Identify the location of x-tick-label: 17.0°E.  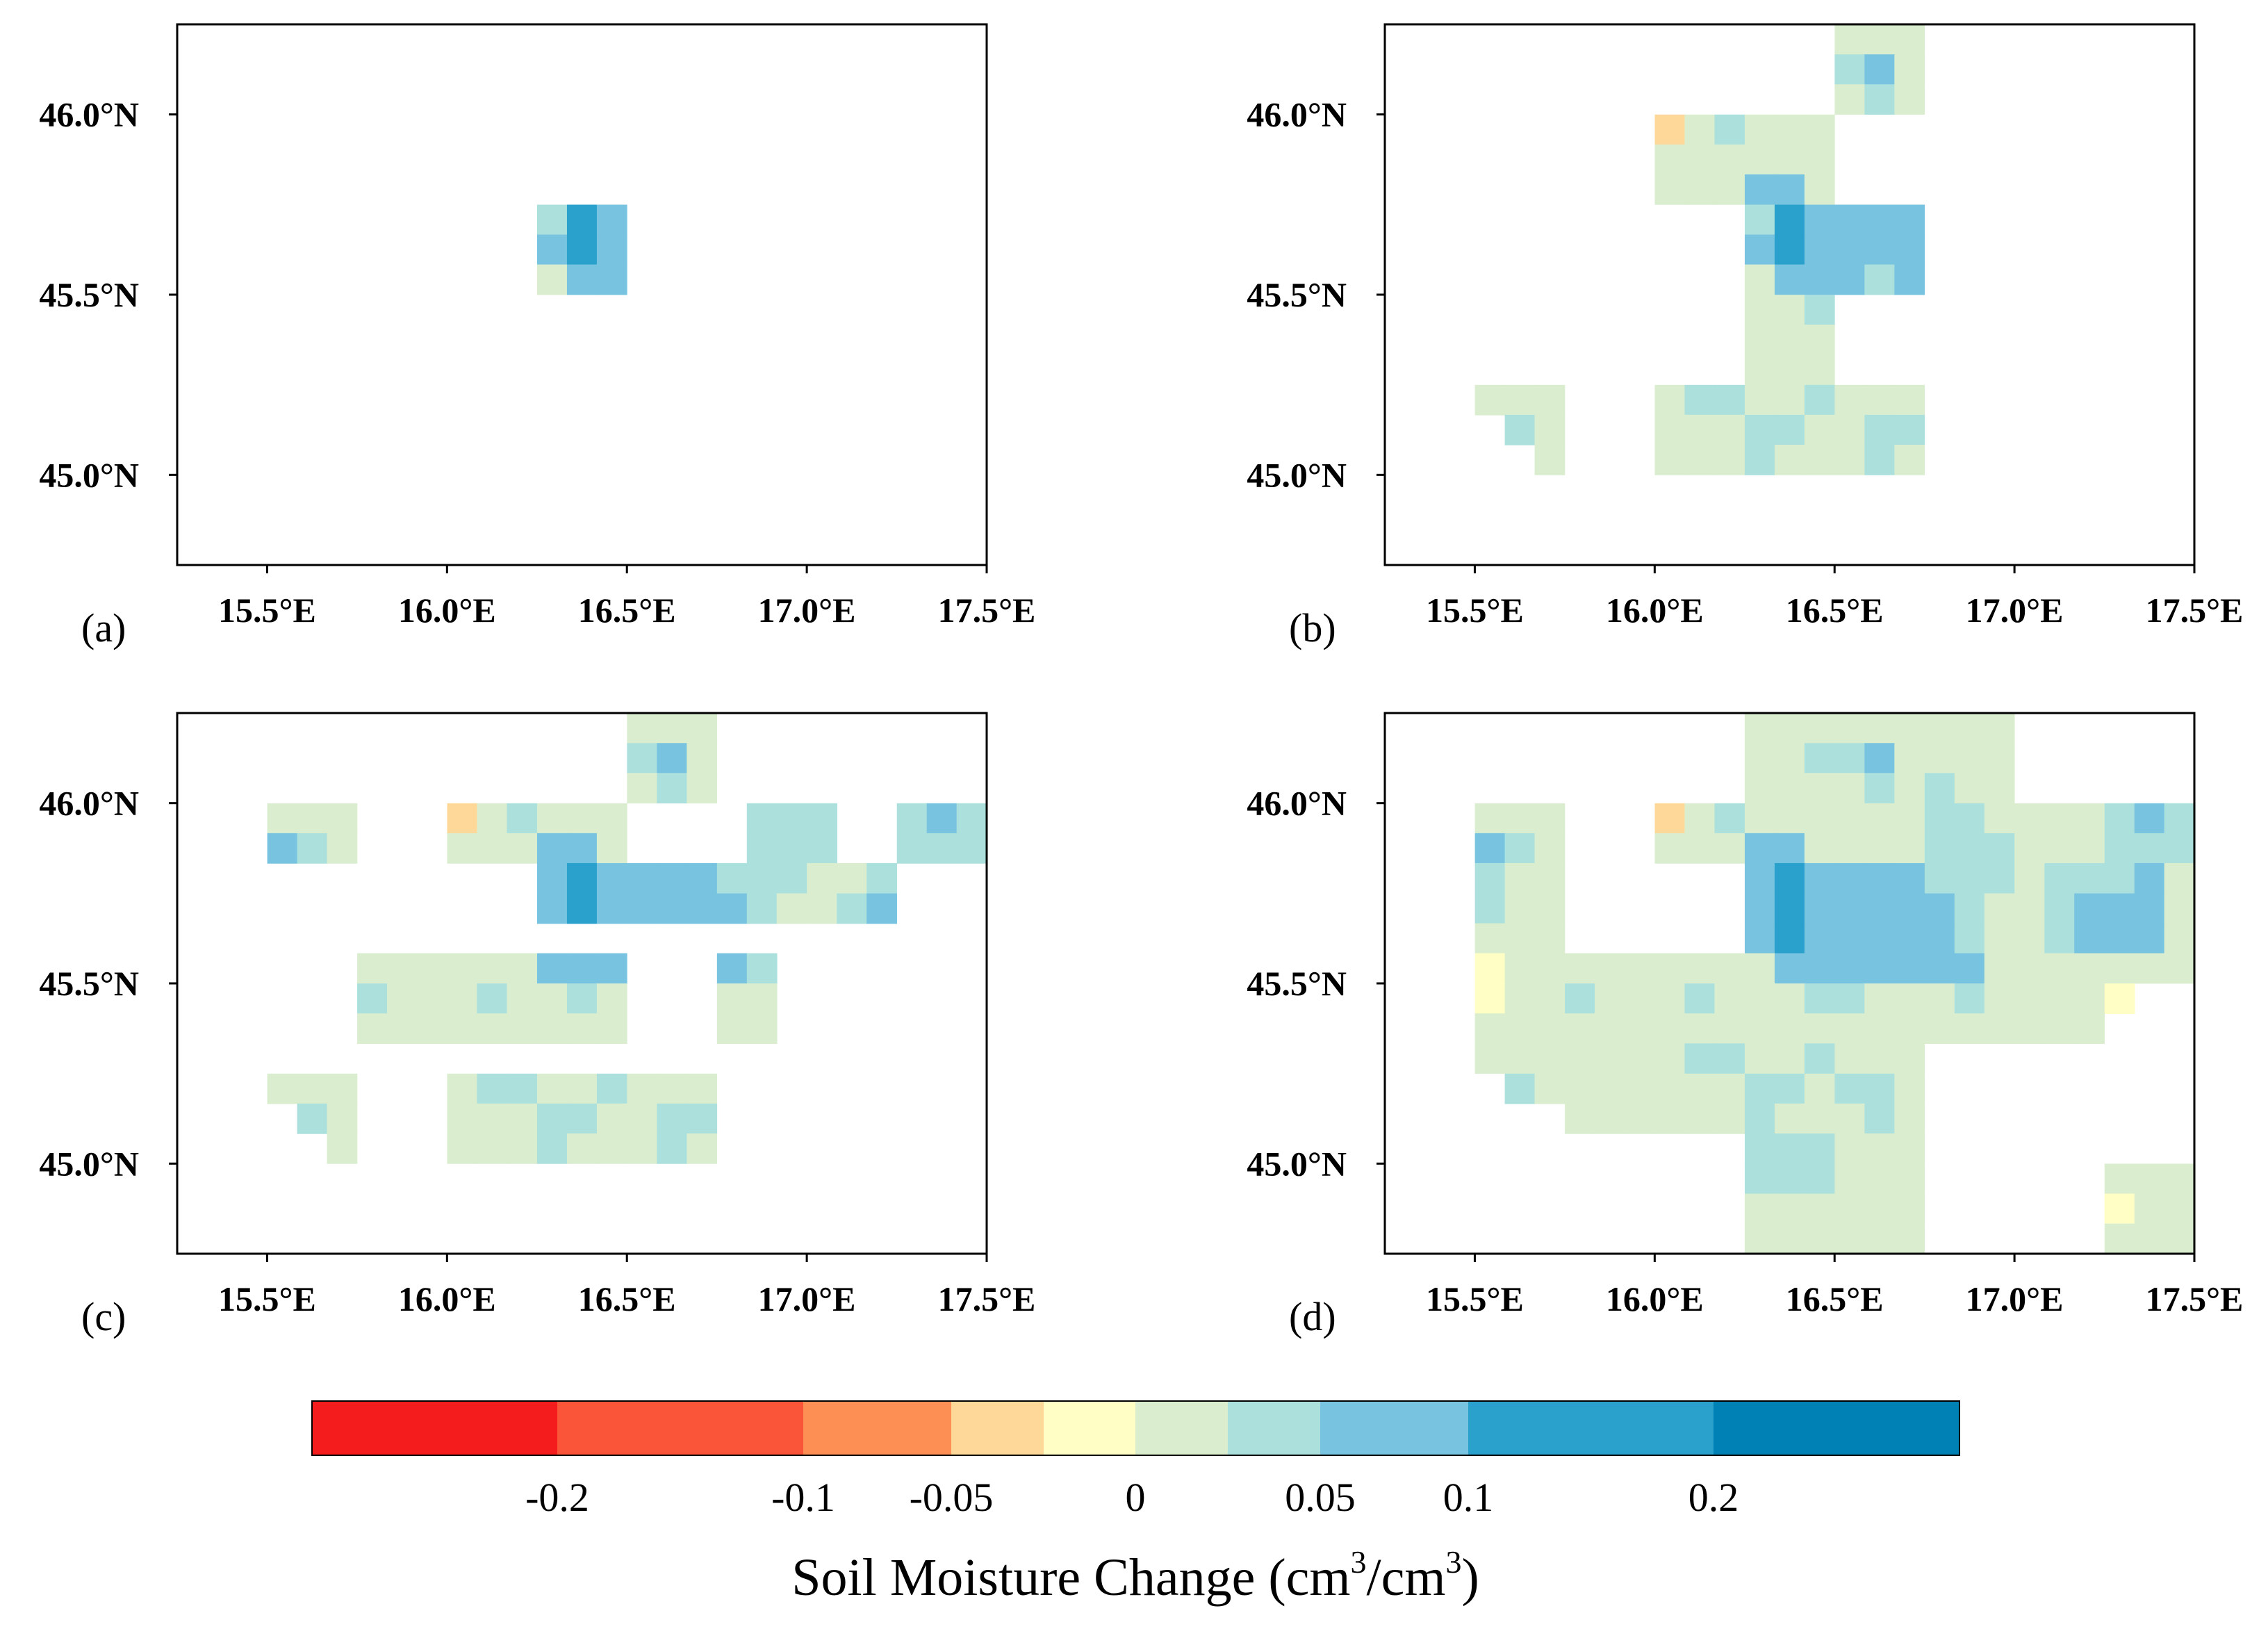
(807, 1299).